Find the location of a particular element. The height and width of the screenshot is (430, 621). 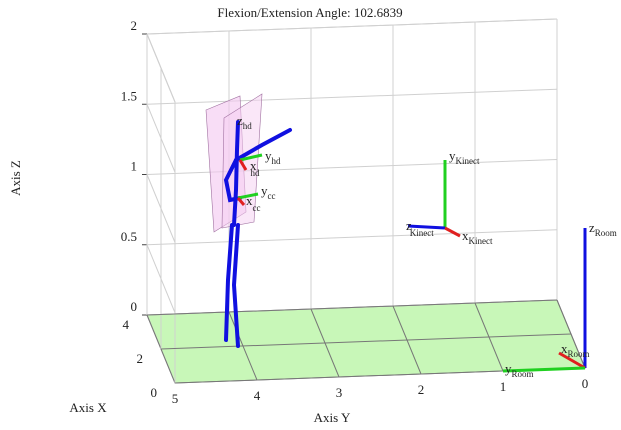

frame-label: yRoom is located at coordinates (519, 370).